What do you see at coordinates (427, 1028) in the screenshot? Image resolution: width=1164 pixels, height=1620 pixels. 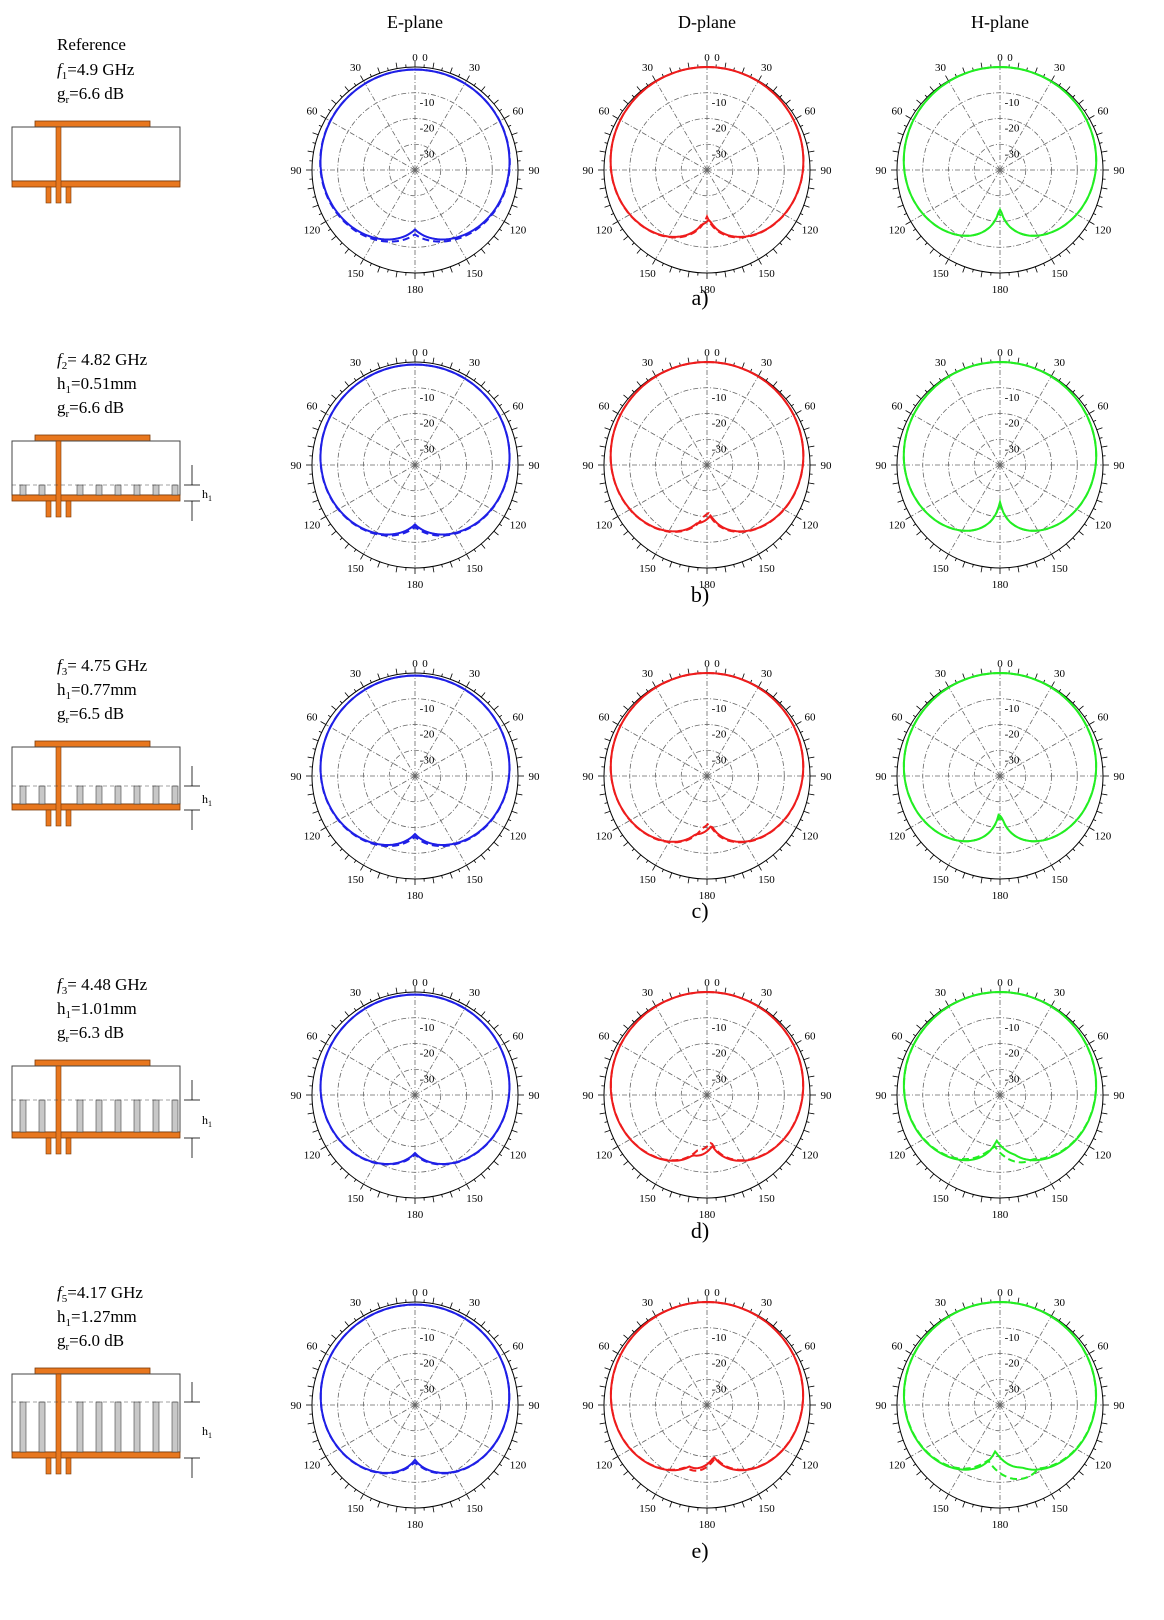 I see `radial-label: -10` at bounding box center [427, 1028].